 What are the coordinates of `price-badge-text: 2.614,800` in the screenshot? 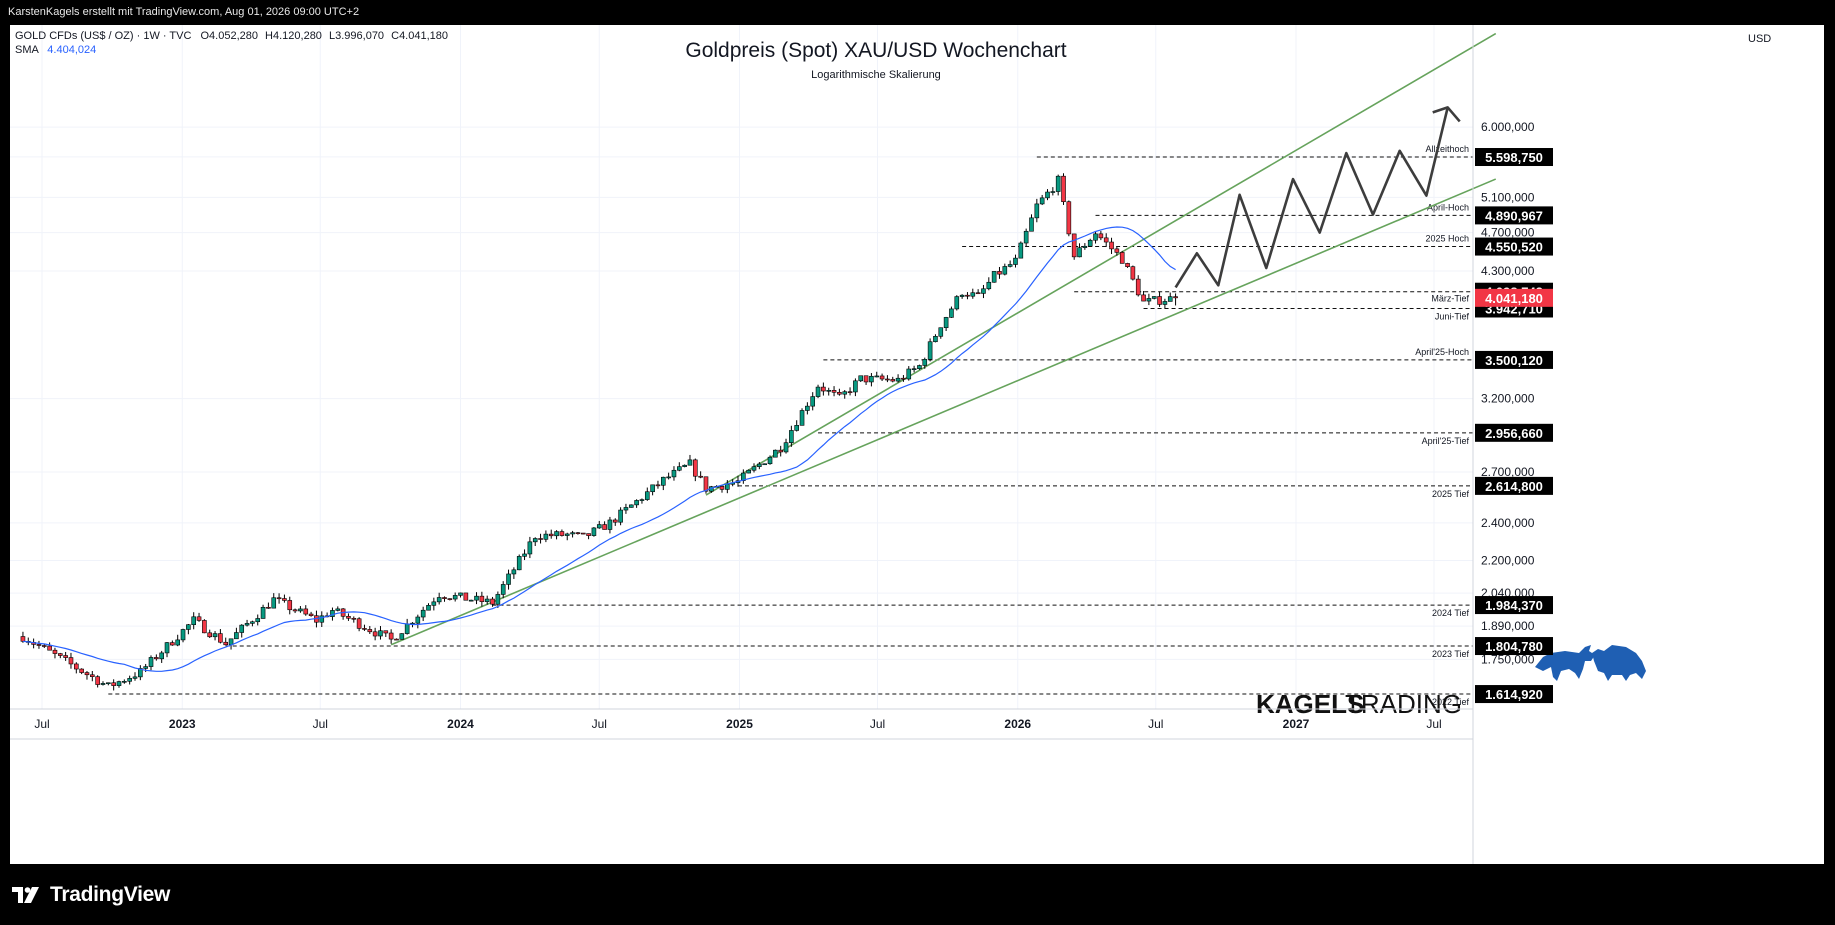 It's located at (1514, 486).